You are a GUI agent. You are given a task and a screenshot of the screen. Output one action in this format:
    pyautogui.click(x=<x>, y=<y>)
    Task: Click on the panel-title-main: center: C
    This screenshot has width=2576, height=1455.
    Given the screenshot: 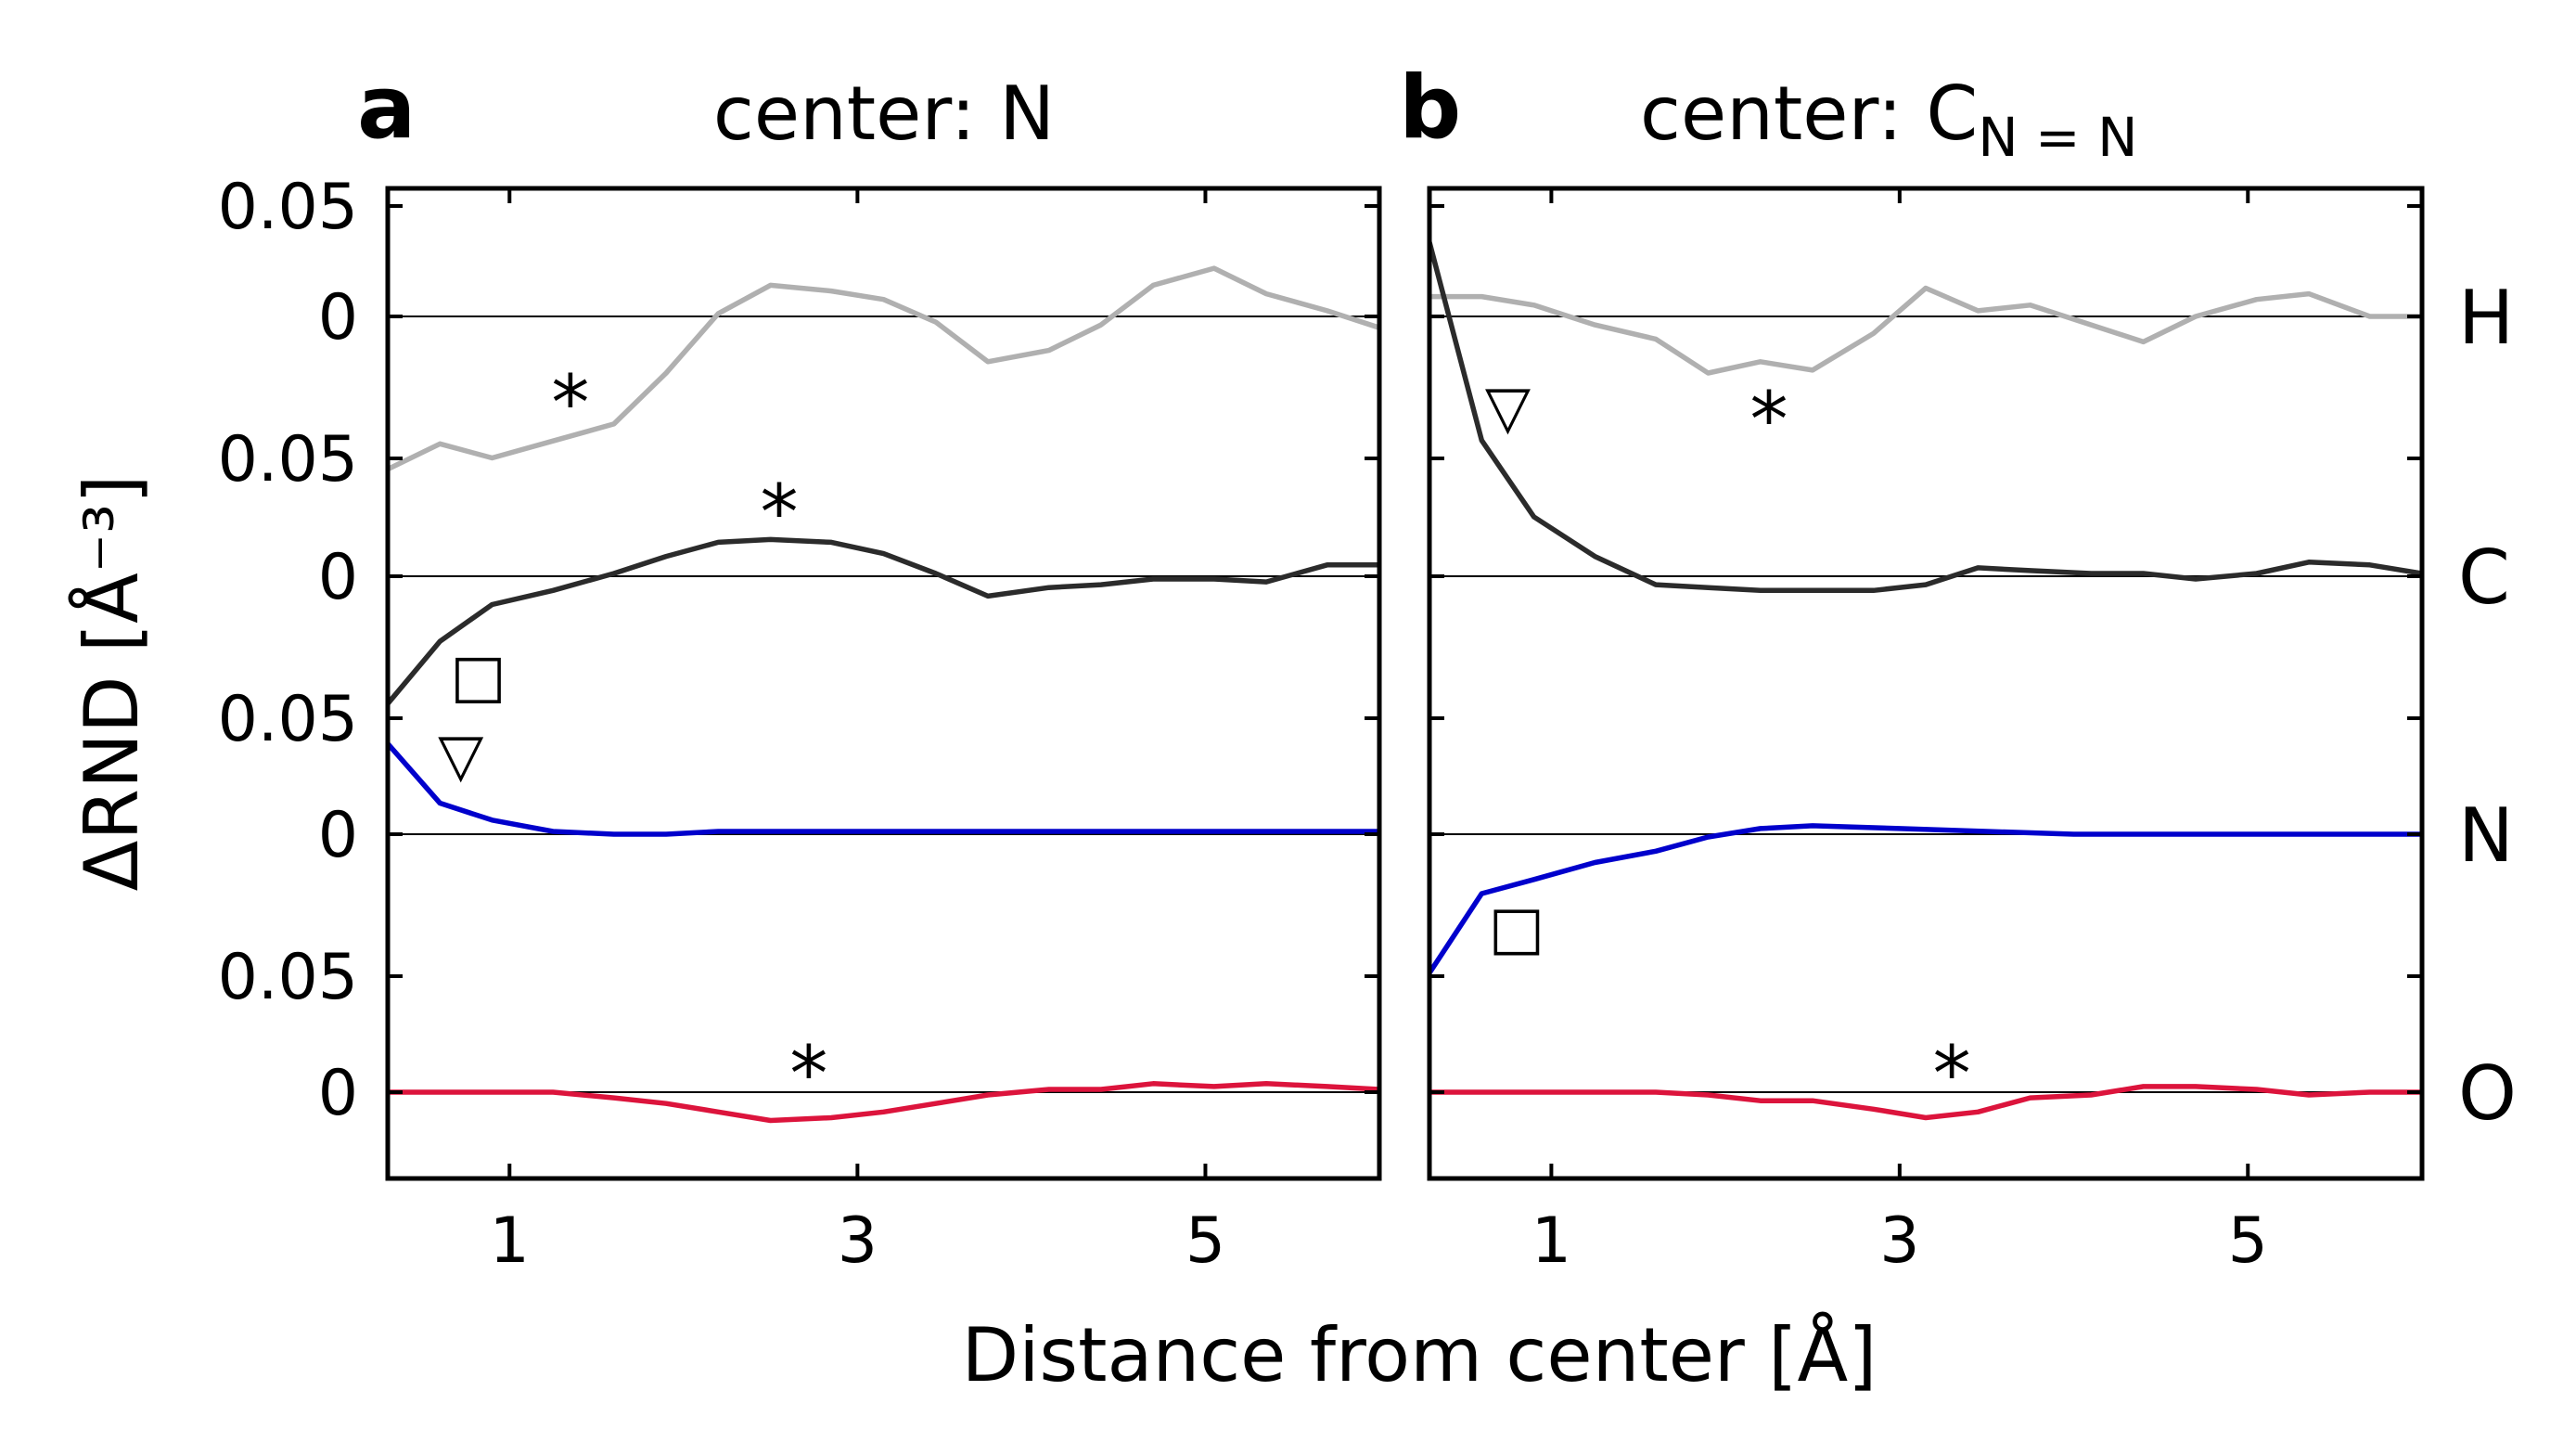 What is the action you would take?
    pyautogui.click(x=1809, y=114)
    